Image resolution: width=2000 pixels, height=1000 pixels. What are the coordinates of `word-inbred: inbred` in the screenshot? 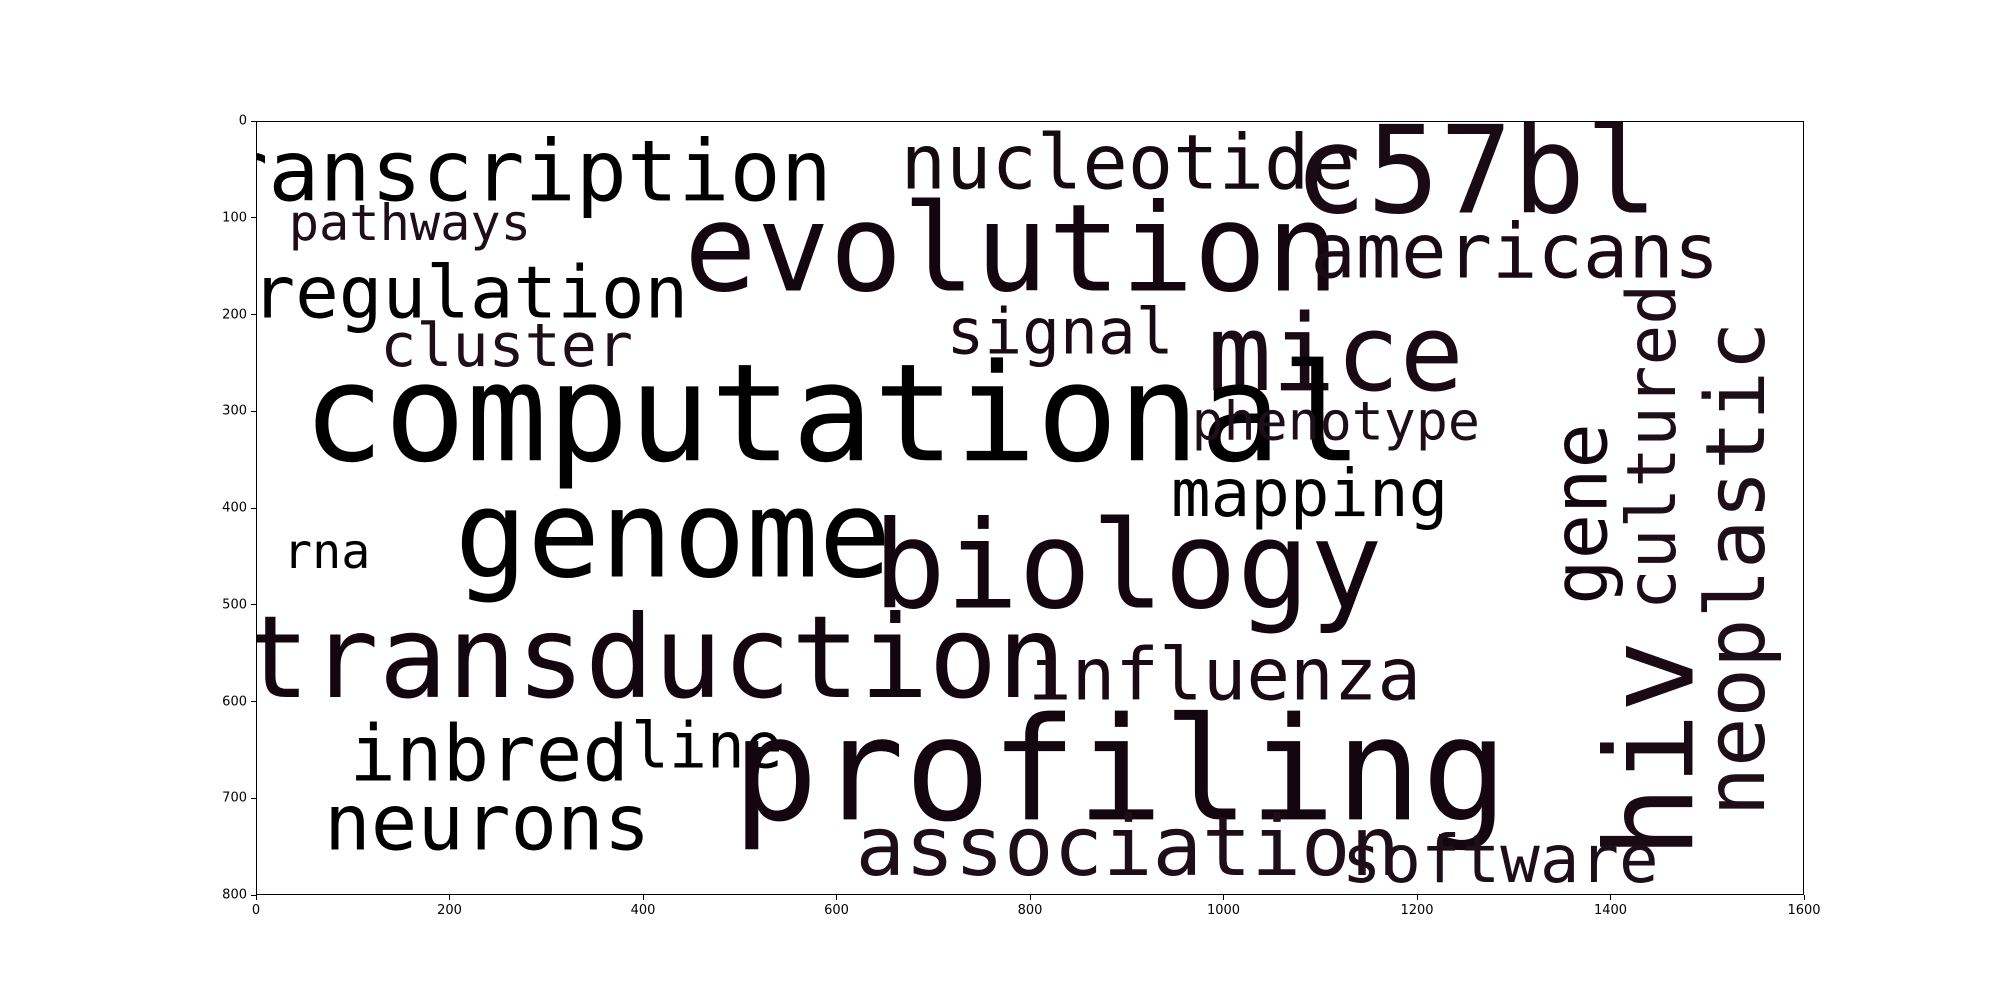 It's located at (489, 754).